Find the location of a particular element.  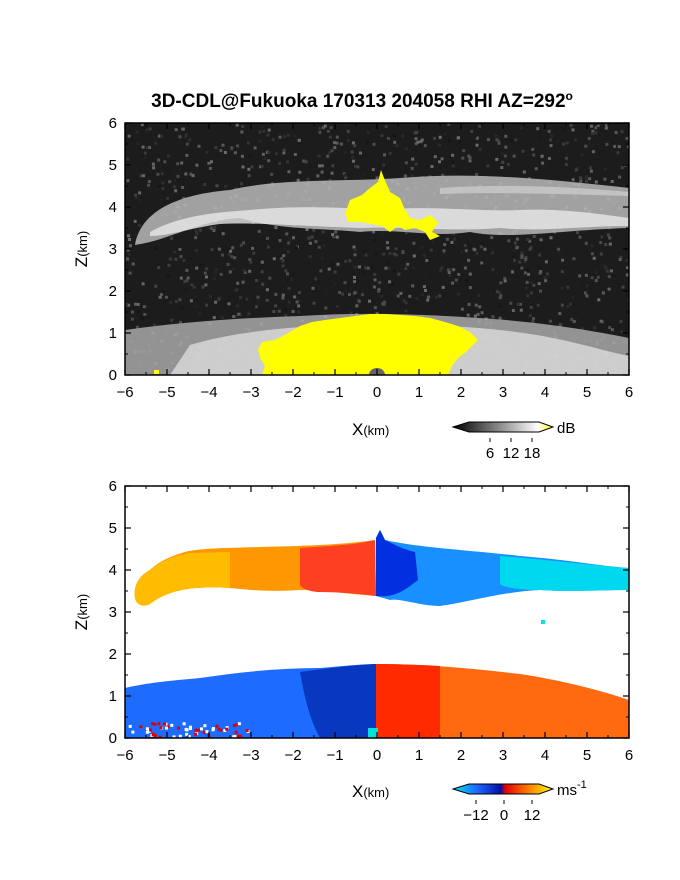

colorbar-tick-label: −12 is located at coordinates (475, 815).